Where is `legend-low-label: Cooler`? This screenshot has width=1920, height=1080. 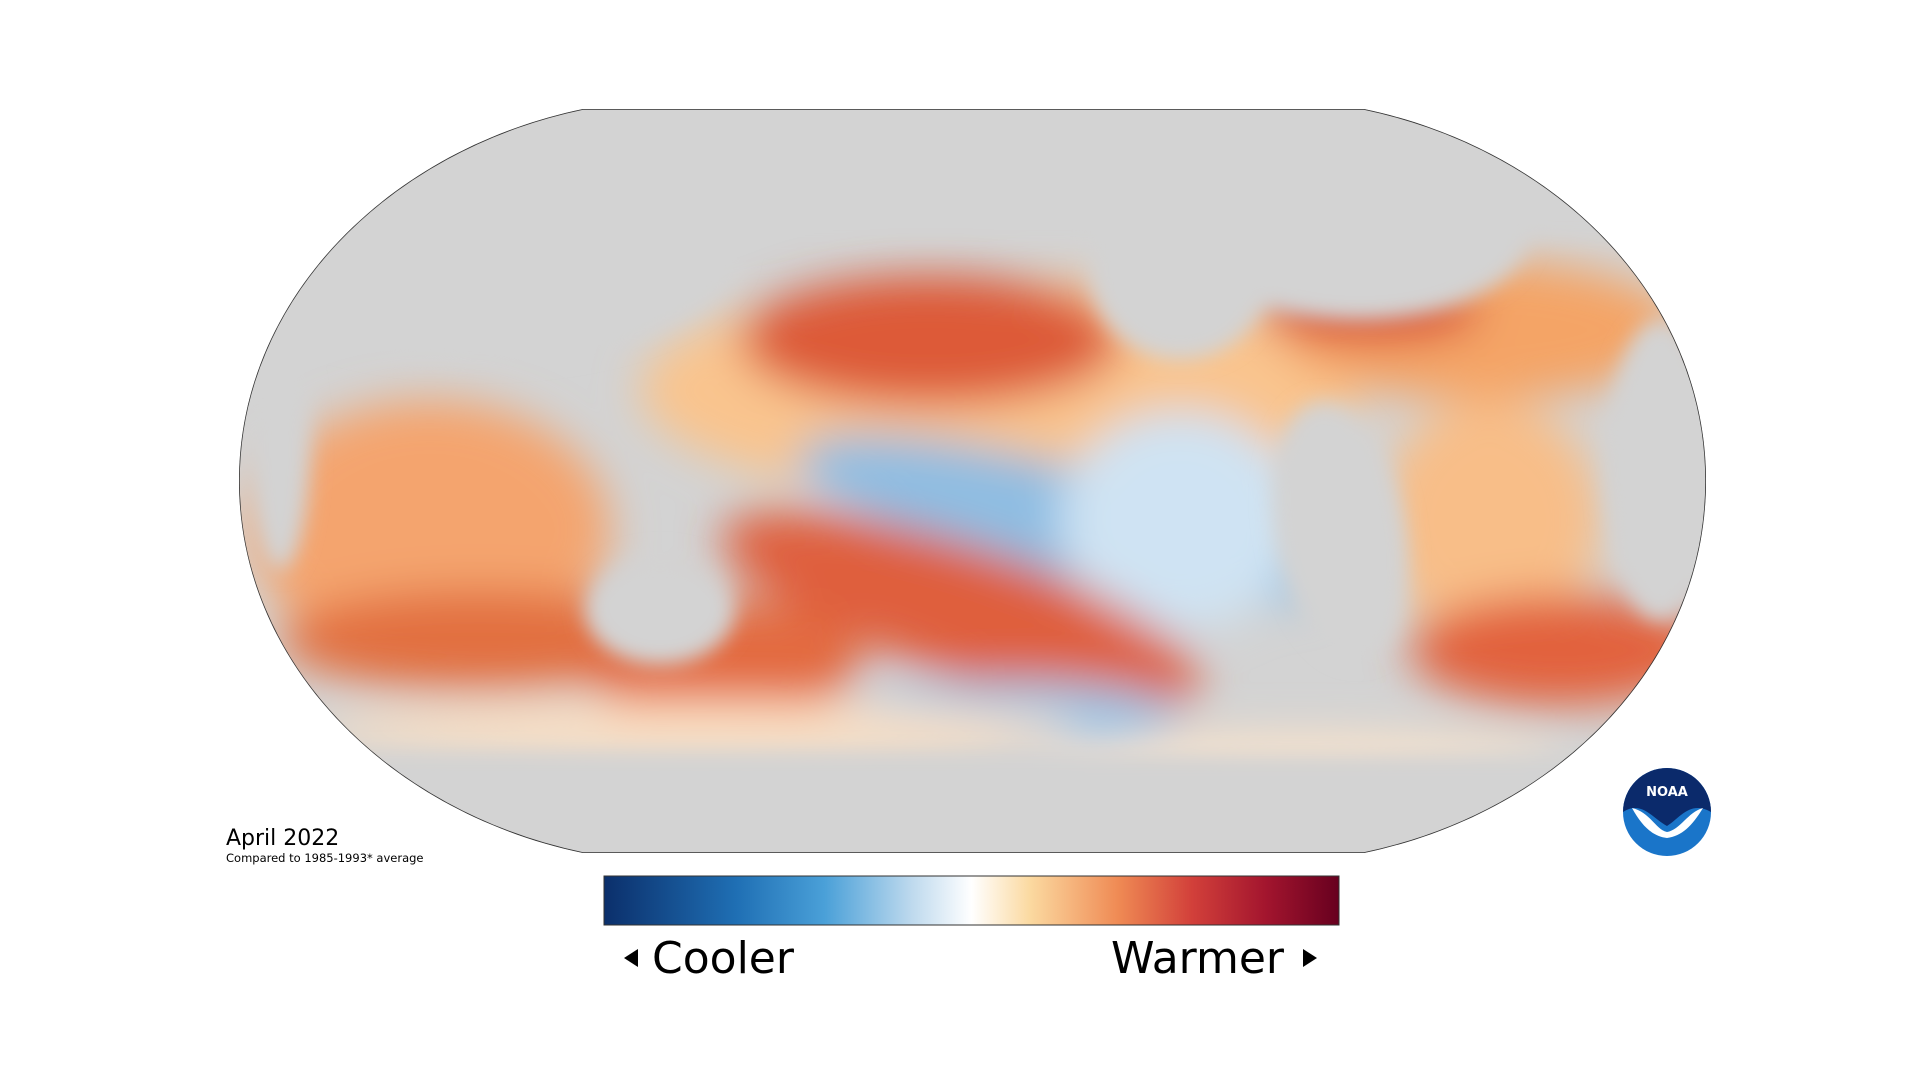 legend-low-label: Cooler is located at coordinates (723, 958).